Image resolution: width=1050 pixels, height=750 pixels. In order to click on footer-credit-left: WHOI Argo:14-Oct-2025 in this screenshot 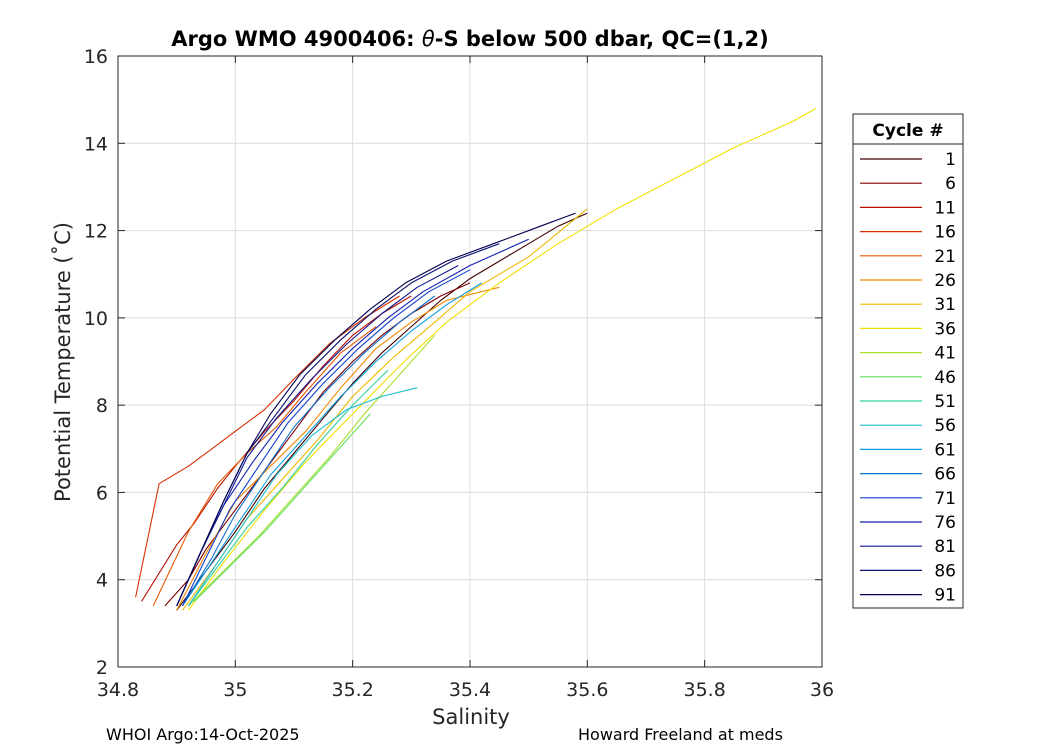, I will do `click(203, 734)`.